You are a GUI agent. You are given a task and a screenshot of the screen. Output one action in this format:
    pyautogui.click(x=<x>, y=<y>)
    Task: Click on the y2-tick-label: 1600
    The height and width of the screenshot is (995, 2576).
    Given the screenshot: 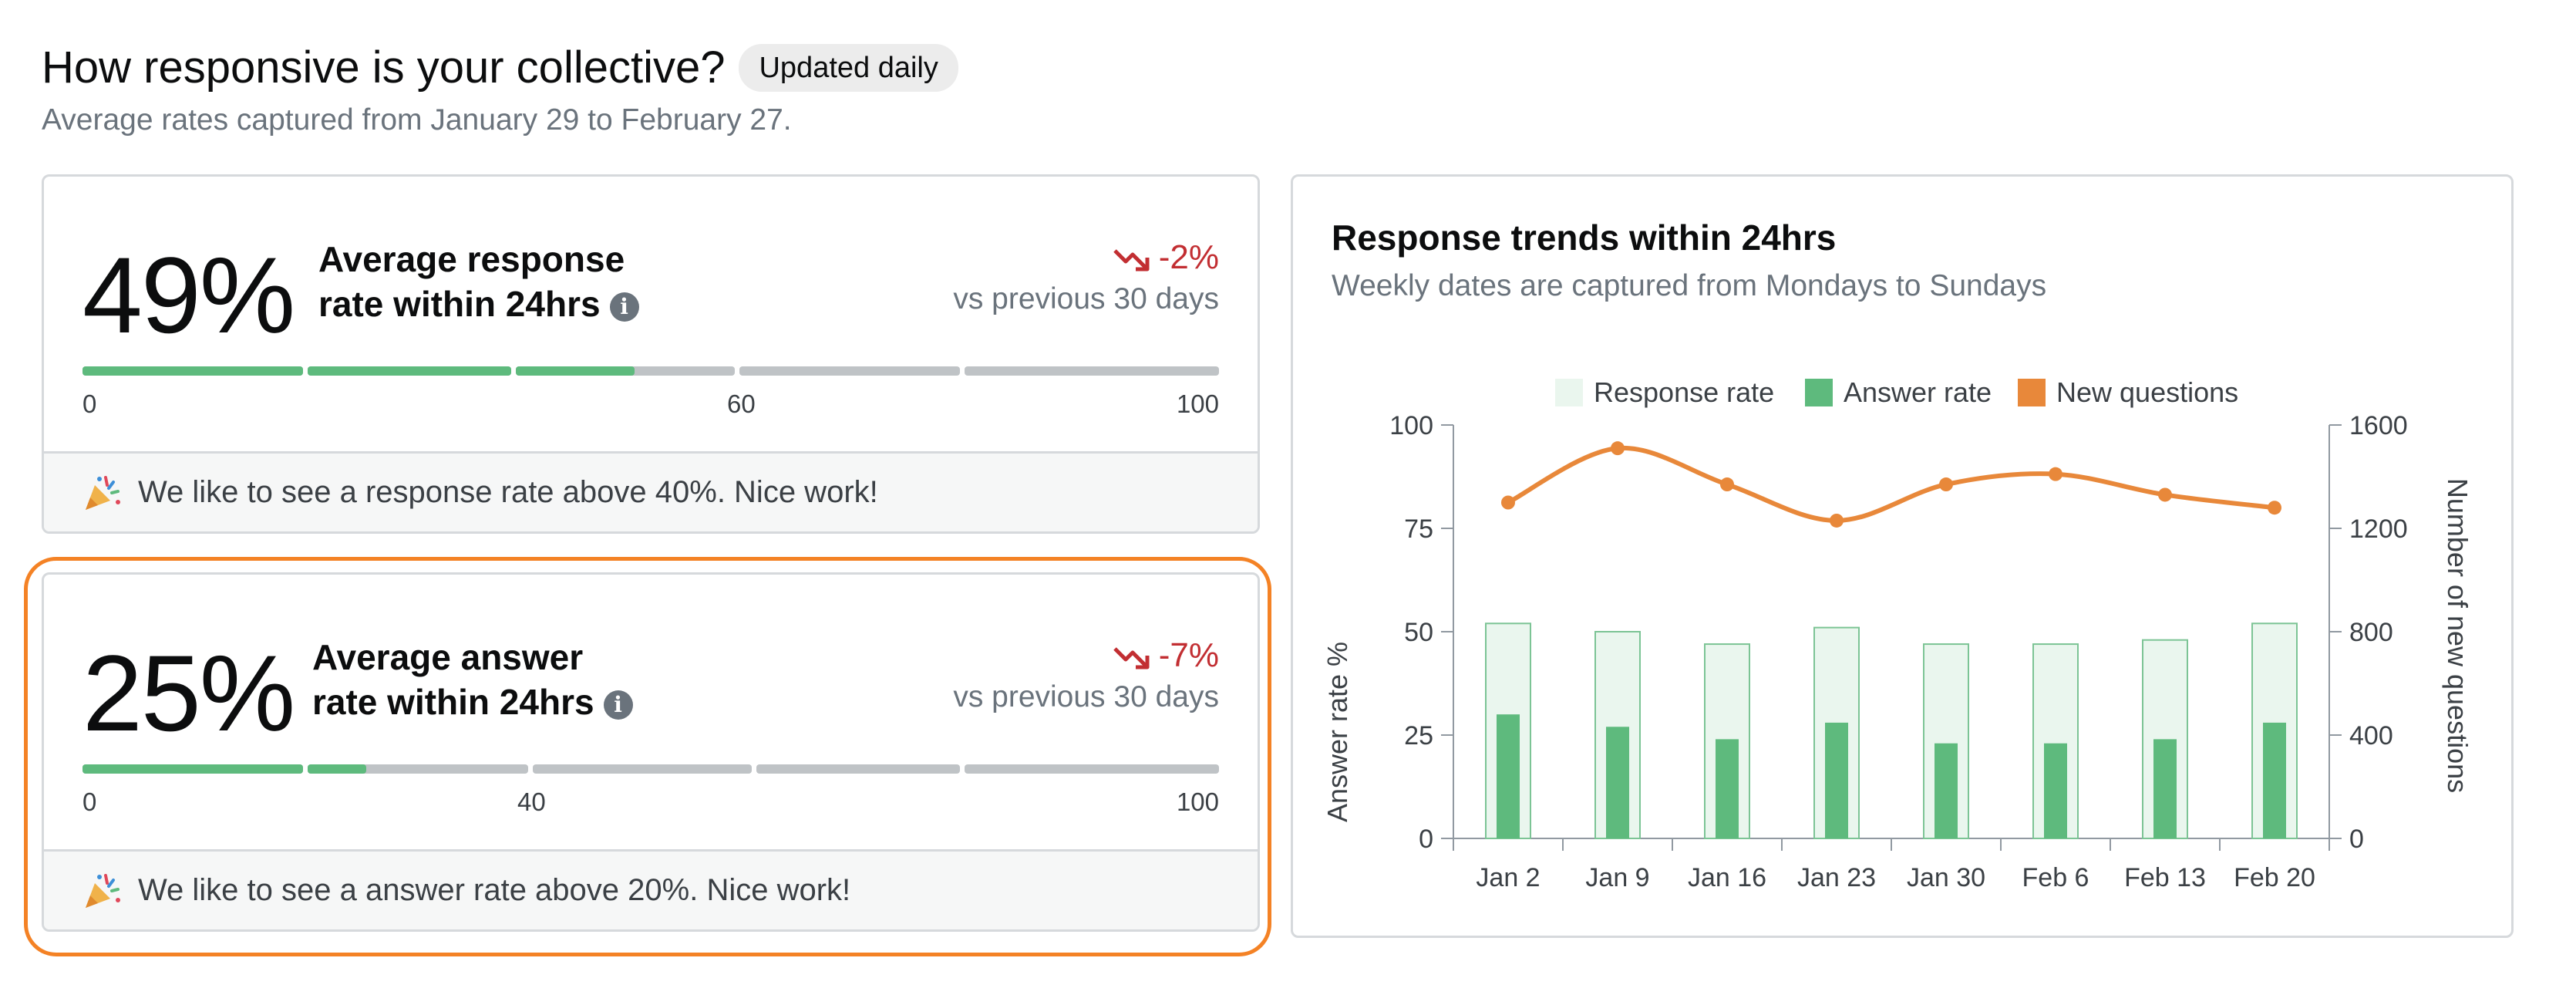 What is the action you would take?
    pyautogui.click(x=2378, y=425)
    